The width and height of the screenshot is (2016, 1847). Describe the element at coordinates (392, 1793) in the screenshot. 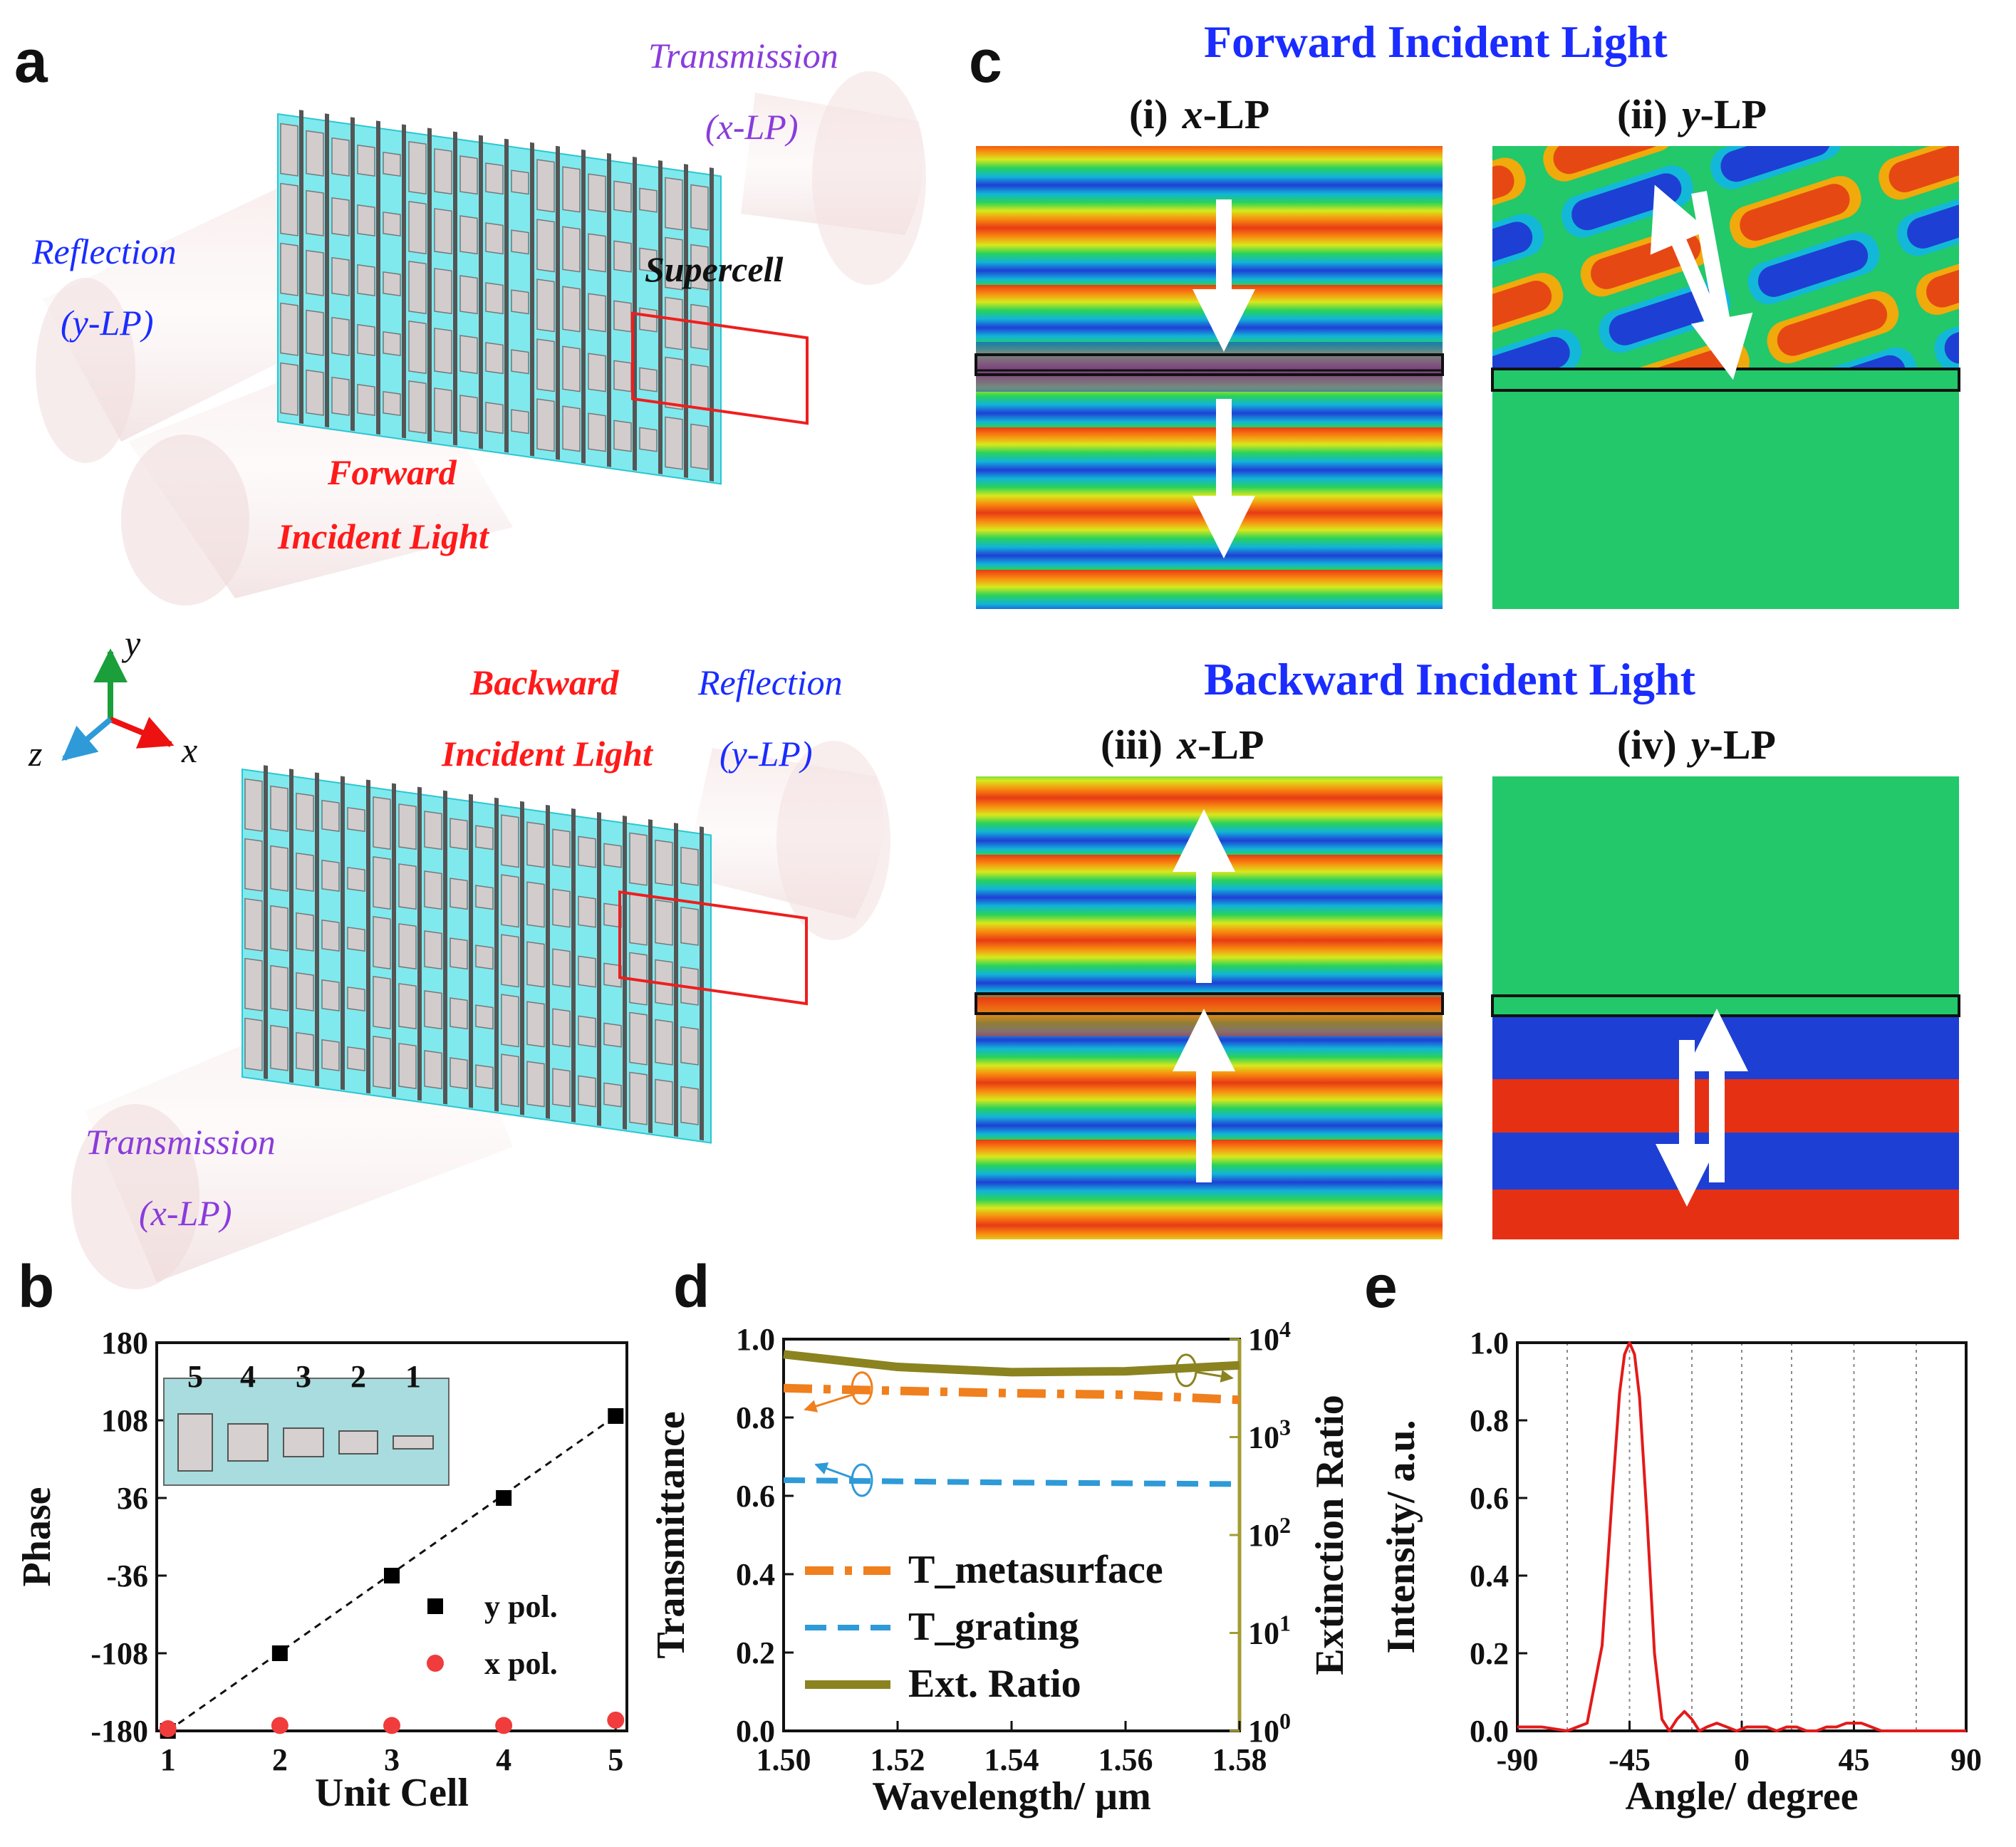

I see `x-axis-label: Unit Cell` at that location.